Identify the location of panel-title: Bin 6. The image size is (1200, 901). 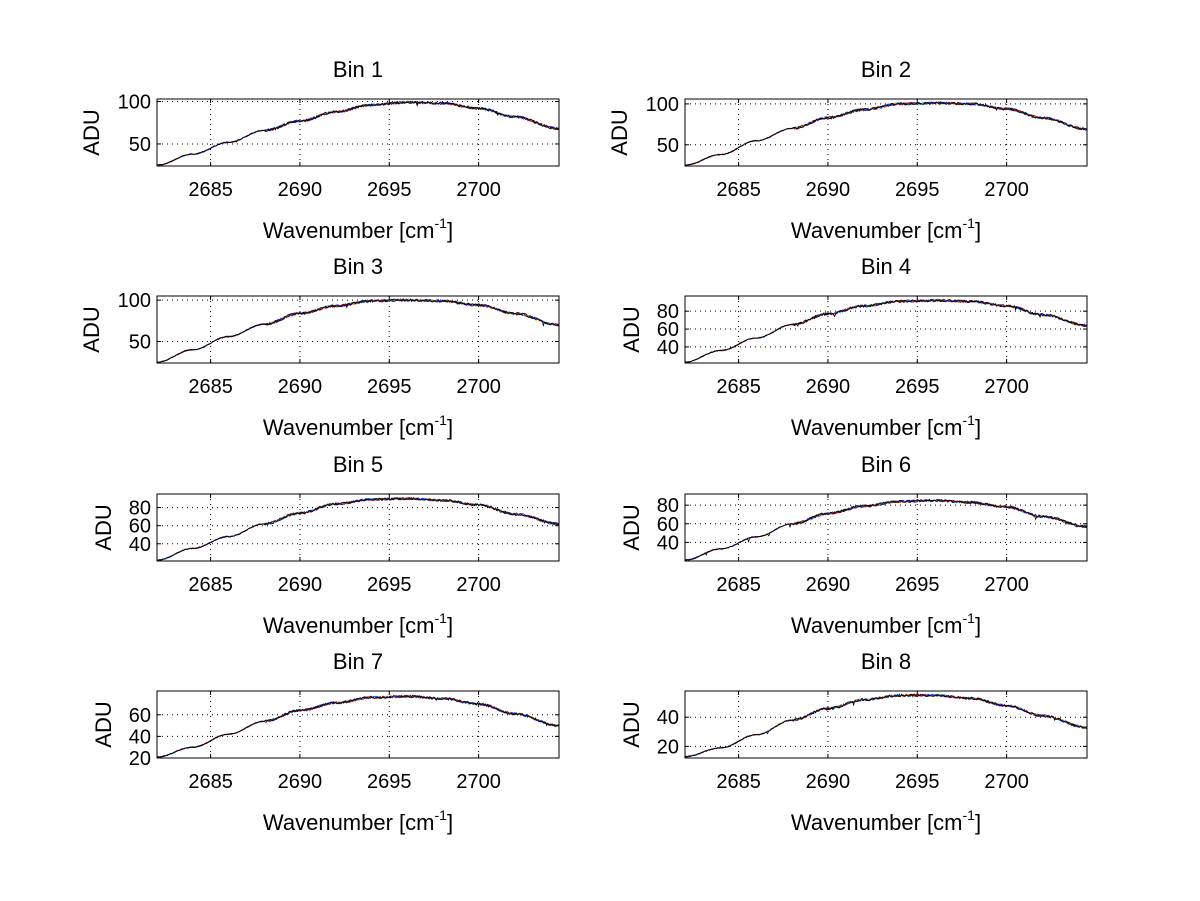
(886, 464).